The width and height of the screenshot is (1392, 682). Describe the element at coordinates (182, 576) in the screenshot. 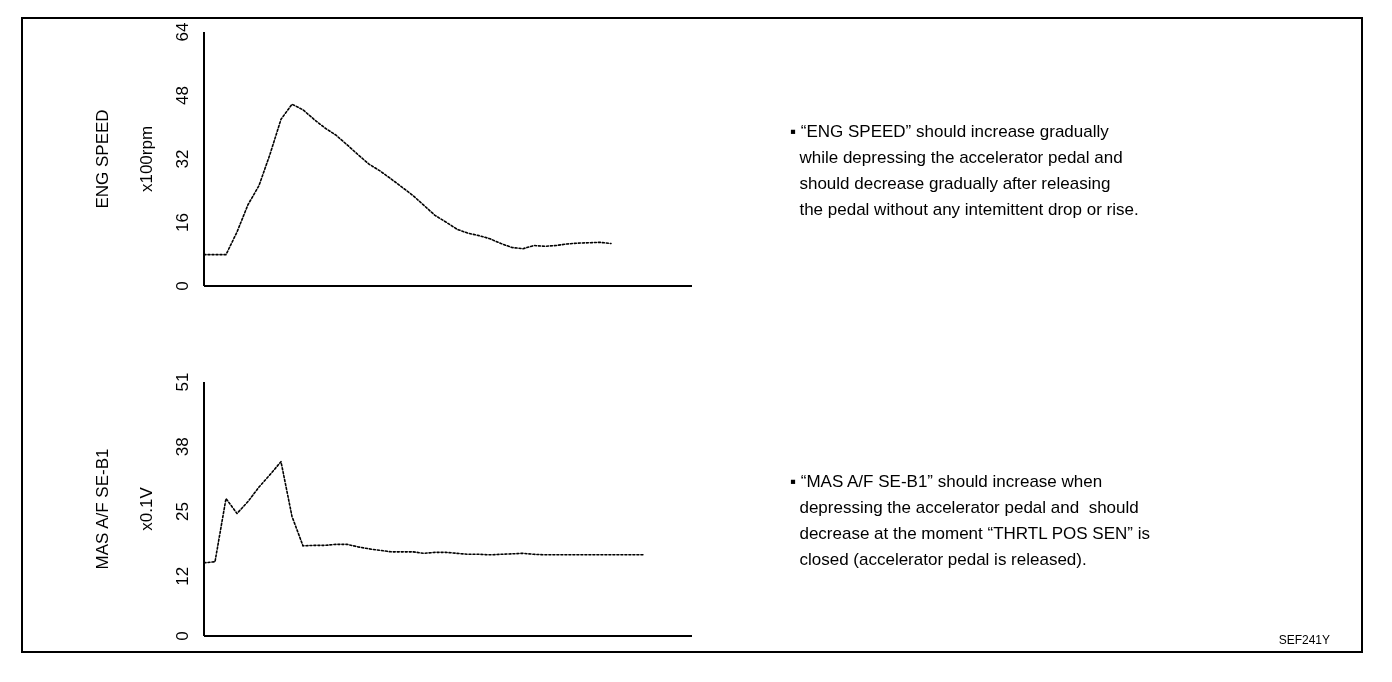

I see `y-tick-label: 12` at that location.